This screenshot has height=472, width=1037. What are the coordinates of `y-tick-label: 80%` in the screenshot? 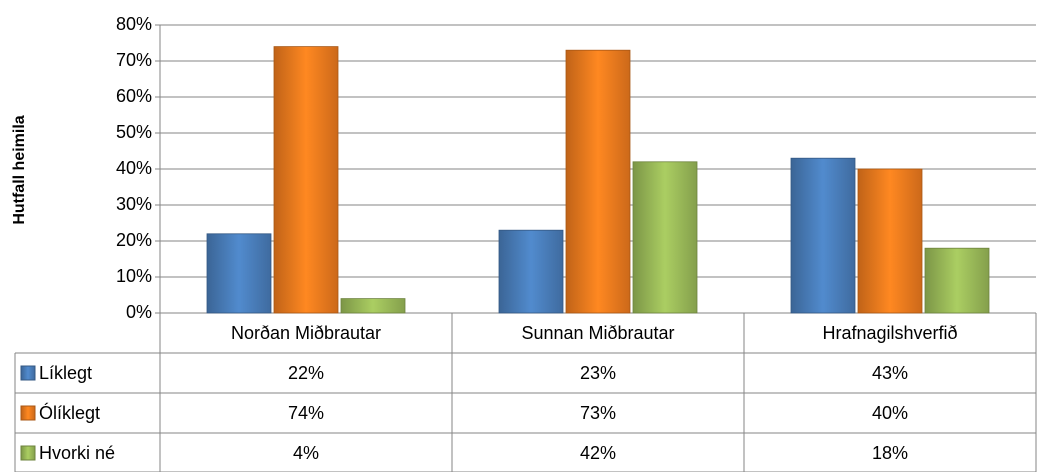 It's located at (134, 24).